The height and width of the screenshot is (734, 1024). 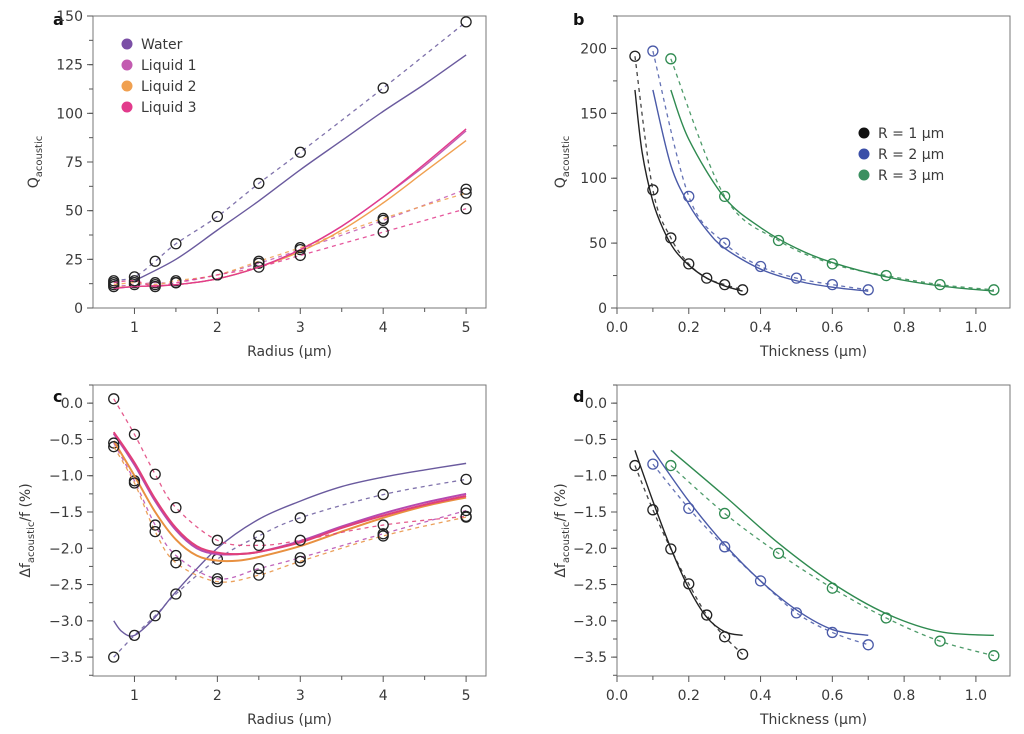 I want to click on legend-label: R = 3 µm, so click(x=911, y=176).